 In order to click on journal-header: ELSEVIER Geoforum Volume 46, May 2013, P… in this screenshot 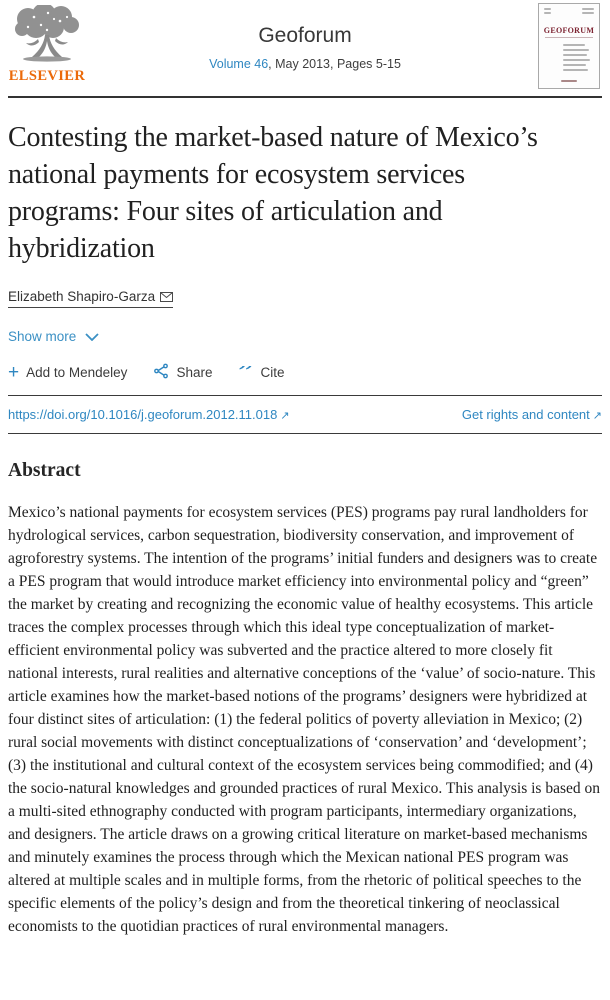, I will do `click(305, 48)`.